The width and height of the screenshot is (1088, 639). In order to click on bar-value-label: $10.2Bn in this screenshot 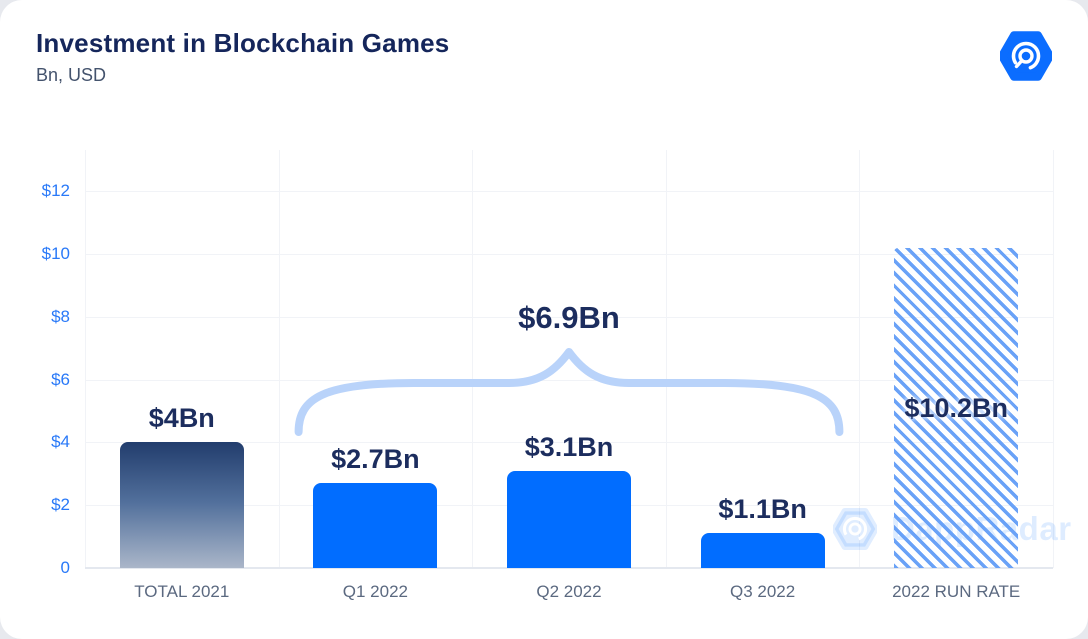, I will do `click(956, 407)`.